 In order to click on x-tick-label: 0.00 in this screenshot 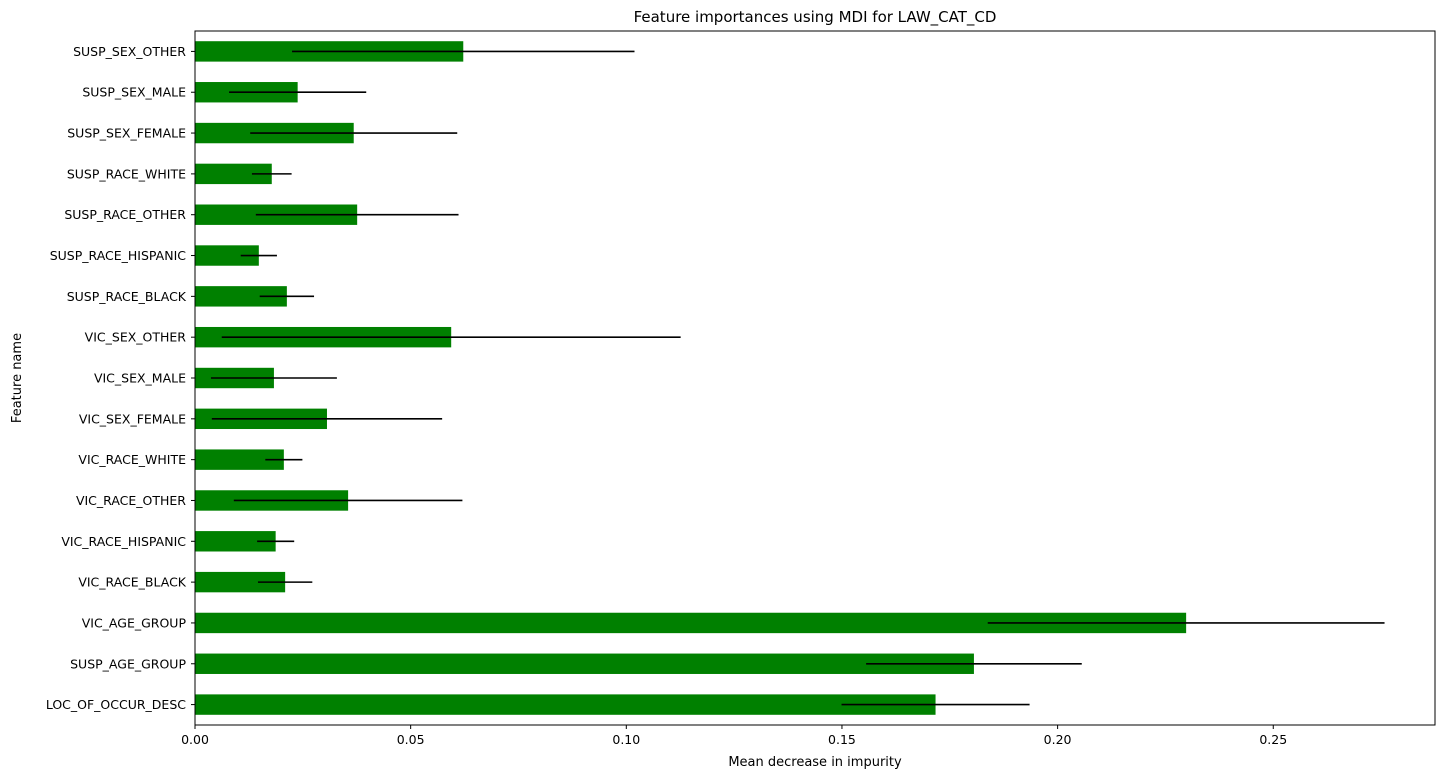, I will do `click(195, 739)`.